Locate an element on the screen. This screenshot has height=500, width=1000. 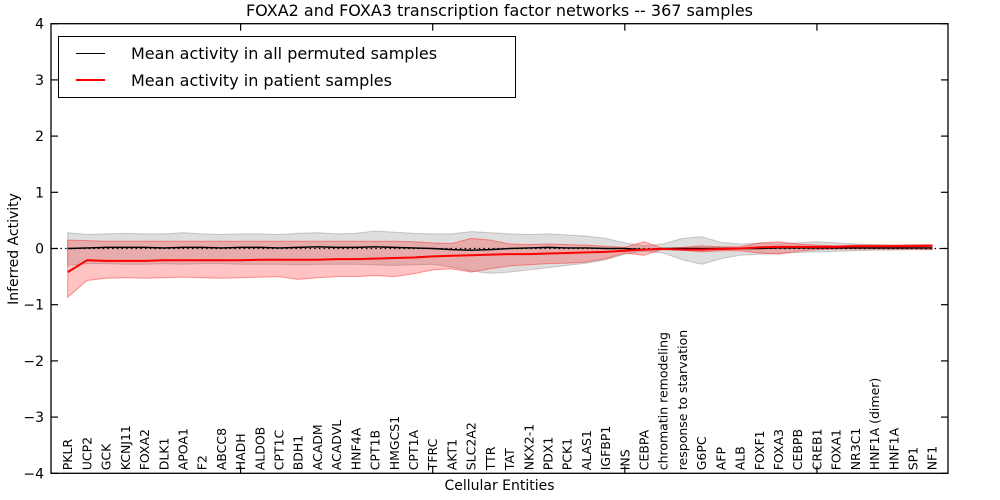
legend-item-permuted: Mean activity in all permuted samples is located at coordinates (295, 53).